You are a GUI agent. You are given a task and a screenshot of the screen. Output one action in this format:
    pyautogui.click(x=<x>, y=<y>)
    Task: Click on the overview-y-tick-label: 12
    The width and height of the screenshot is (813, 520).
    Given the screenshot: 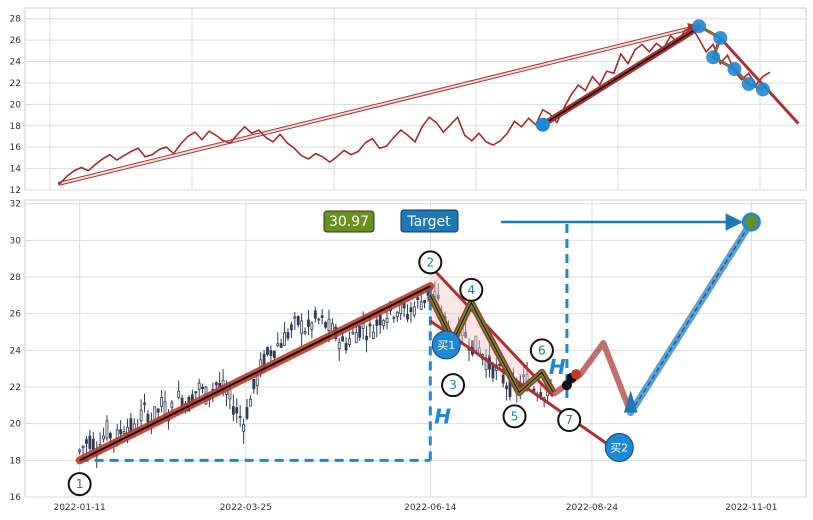 What is the action you would take?
    pyautogui.click(x=15, y=191)
    